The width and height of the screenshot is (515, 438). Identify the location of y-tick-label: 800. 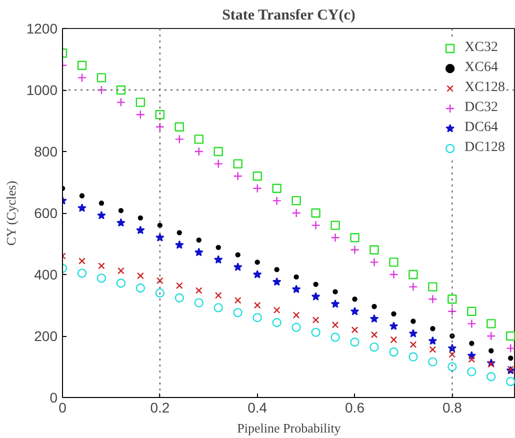
(46, 152).